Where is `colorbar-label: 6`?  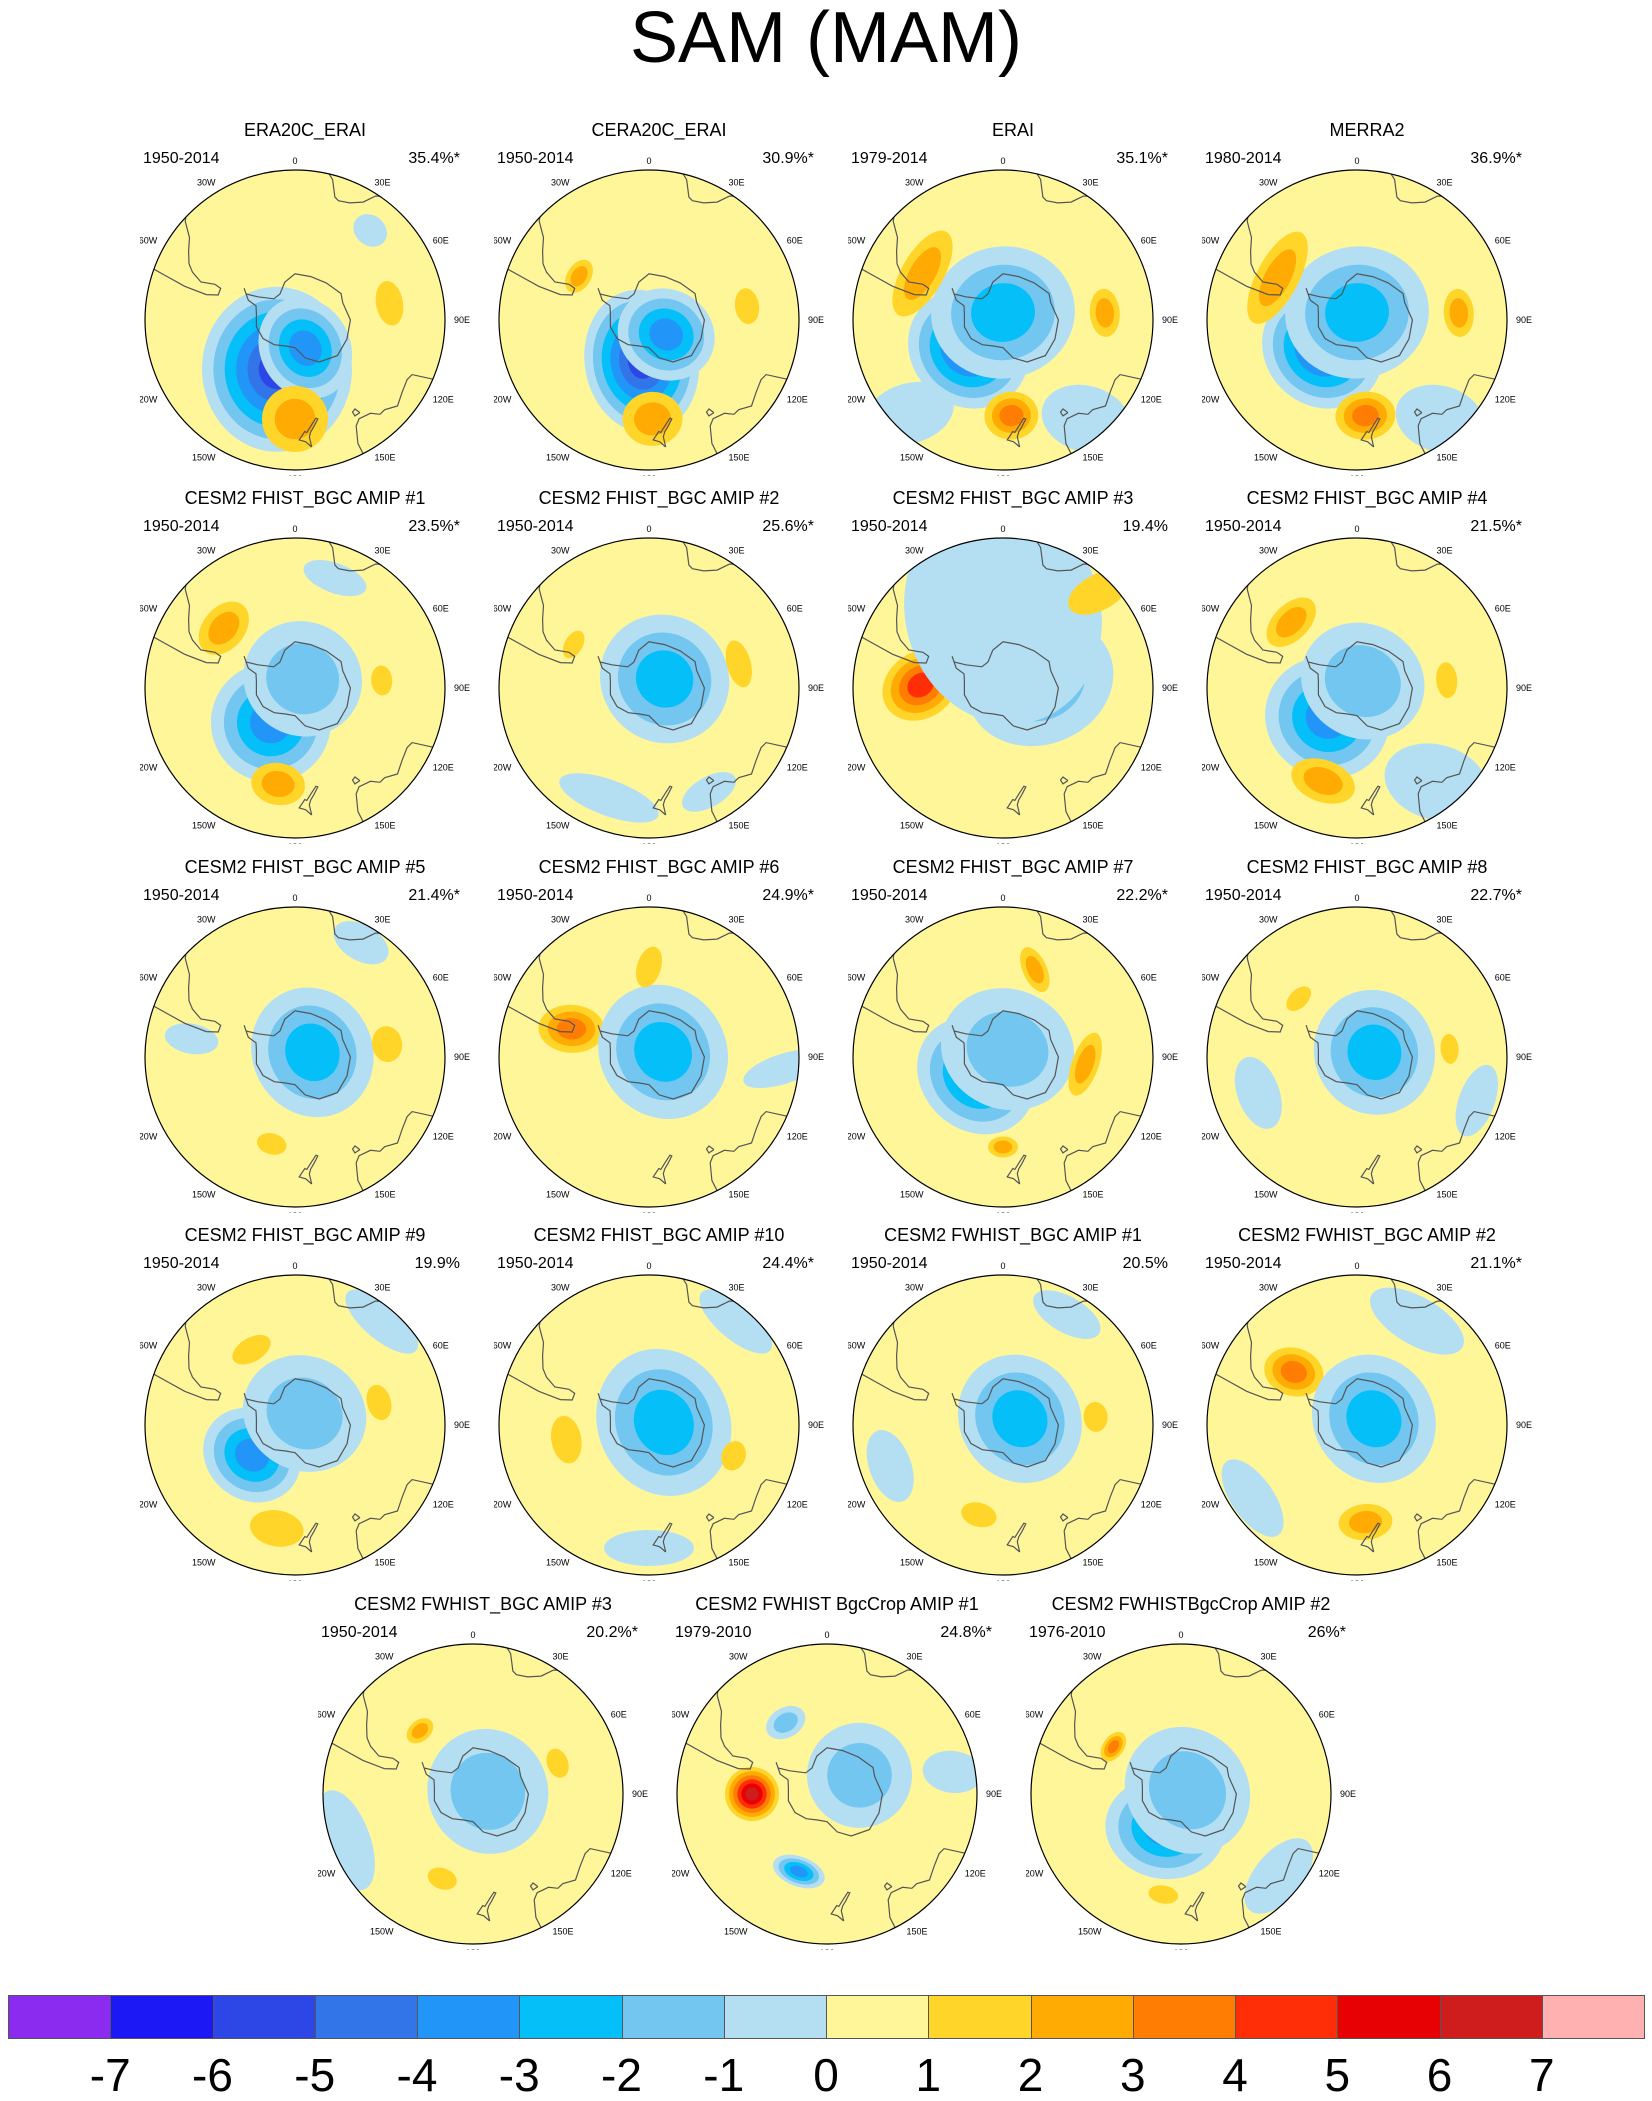 colorbar-label: 6 is located at coordinates (1439, 2075).